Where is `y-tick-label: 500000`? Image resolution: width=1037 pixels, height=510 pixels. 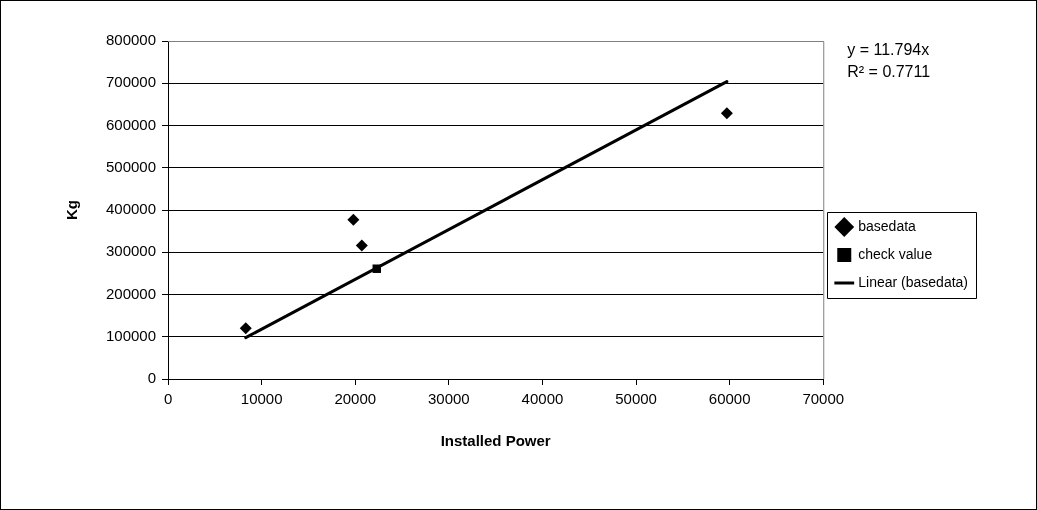 y-tick-label: 500000 is located at coordinates (131, 166).